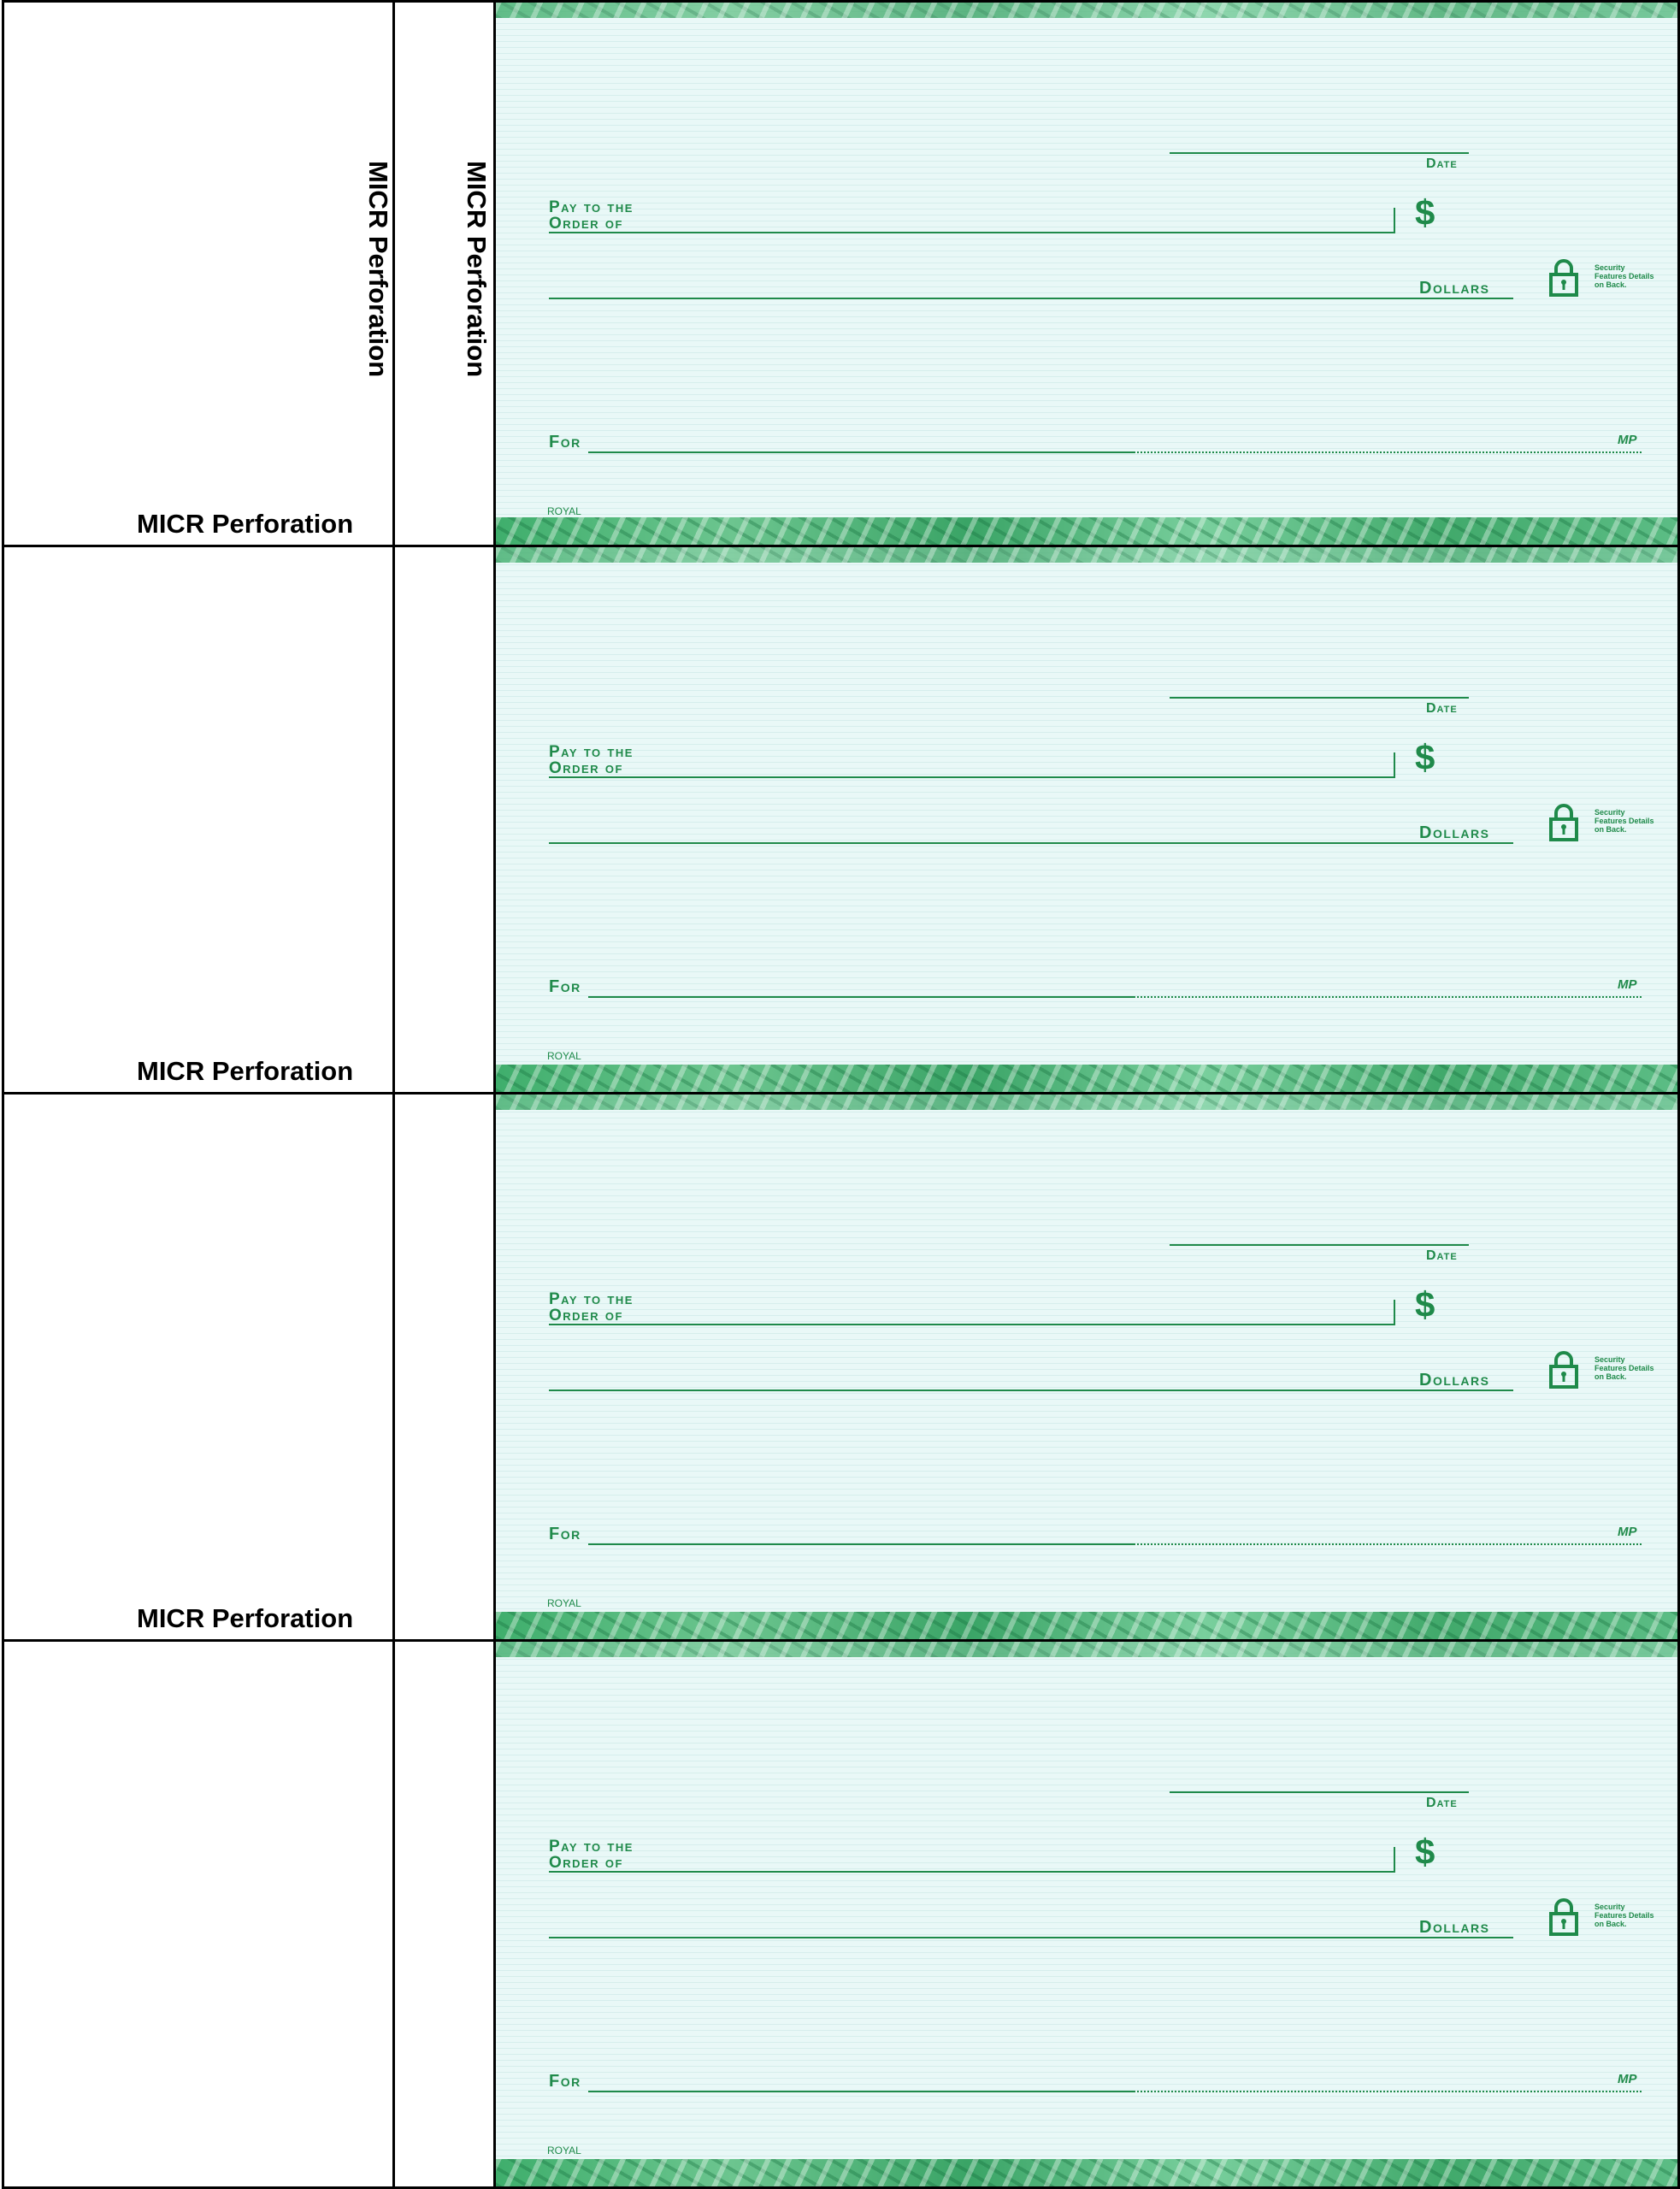 The image size is (1680, 2189). I want to click on left-stub, so click(199, 1915).